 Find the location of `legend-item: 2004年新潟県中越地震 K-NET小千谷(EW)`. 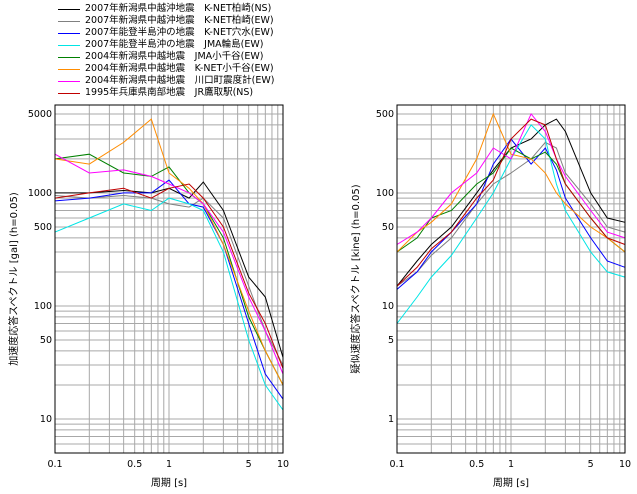

legend-item: 2004年新潟県中越地震 K-NET小千谷(EW) is located at coordinates (188, 69).